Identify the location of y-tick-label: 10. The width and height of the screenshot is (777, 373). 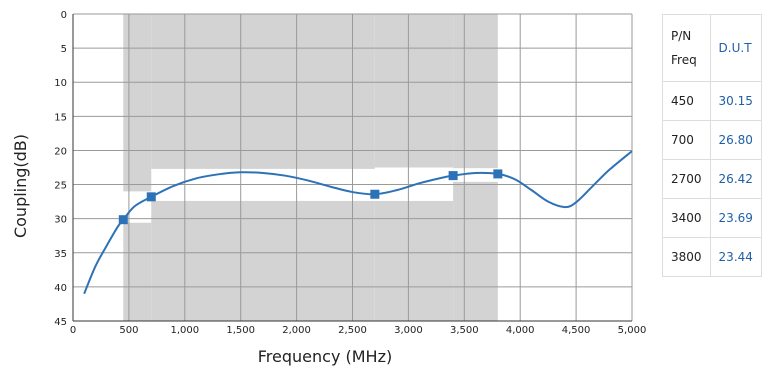
(60, 83).